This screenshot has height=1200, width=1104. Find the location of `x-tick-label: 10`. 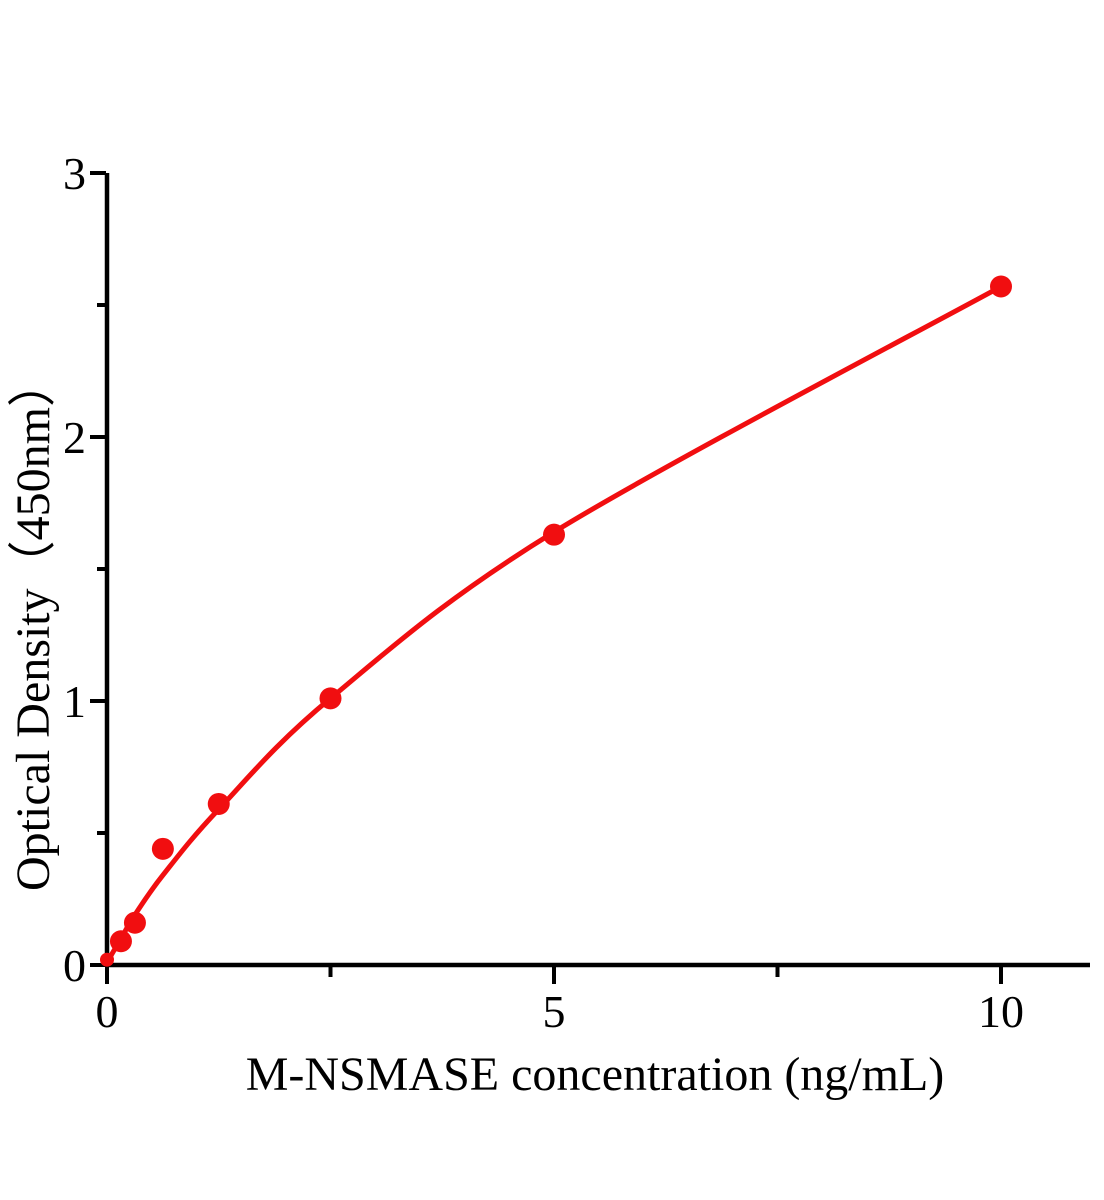

x-tick-label: 10 is located at coordinates (1001, 1011).